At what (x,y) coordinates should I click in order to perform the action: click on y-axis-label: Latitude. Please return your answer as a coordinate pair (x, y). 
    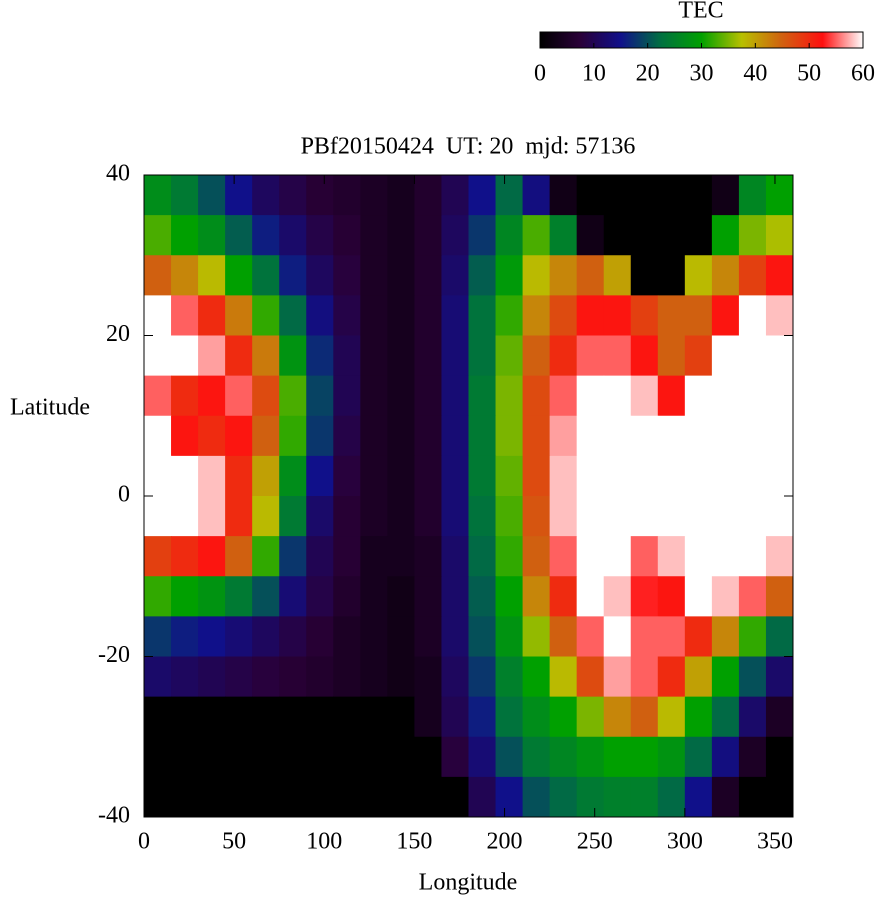
    Looking at the image, I should click on (50, 408).